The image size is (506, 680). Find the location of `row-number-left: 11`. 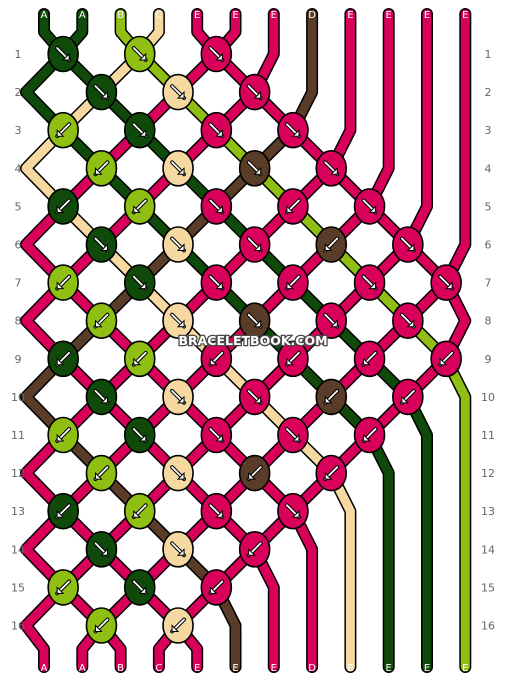

row-number-left: 11 is located at coordinates (18, 435).